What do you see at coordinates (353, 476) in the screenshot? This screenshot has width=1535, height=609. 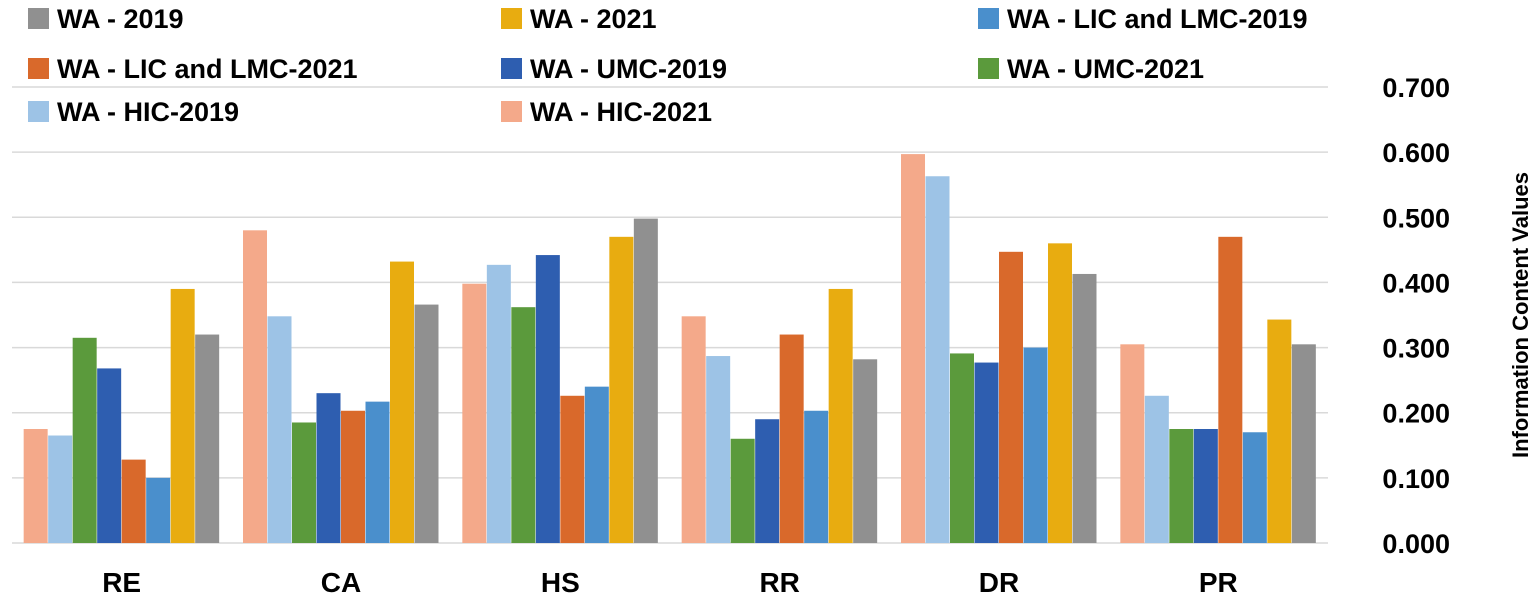 I see `bar-ca-wa-lic-and-lmc-2021` at bounding box center [353, 476].